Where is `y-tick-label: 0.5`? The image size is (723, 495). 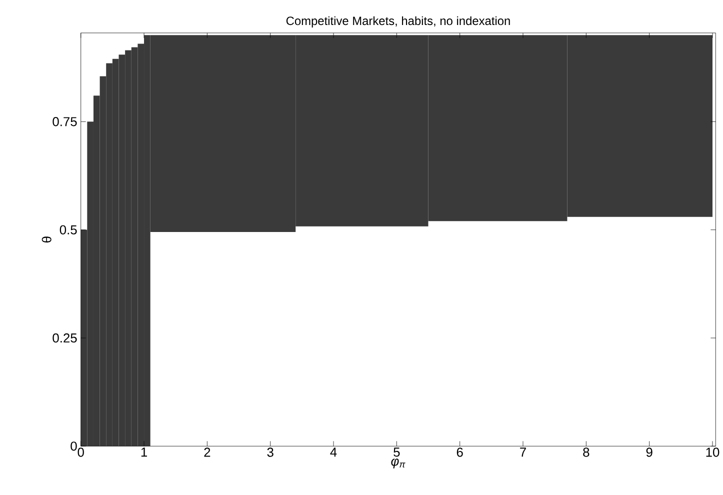
y-tick-label: 0.5 is located at coordinates (68, 229).